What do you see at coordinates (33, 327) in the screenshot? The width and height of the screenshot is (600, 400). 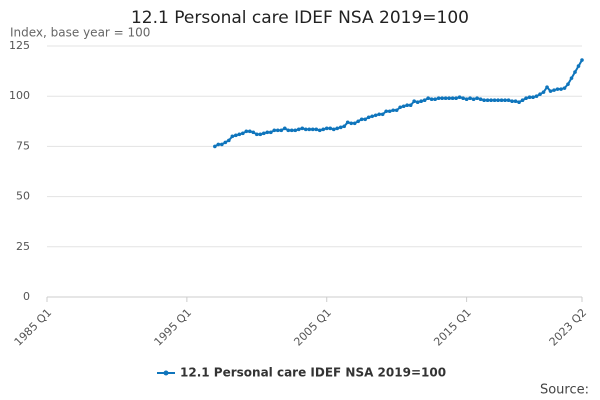 I see `x-tick-label: 1985 Q1` at bounding box center [33, 327].